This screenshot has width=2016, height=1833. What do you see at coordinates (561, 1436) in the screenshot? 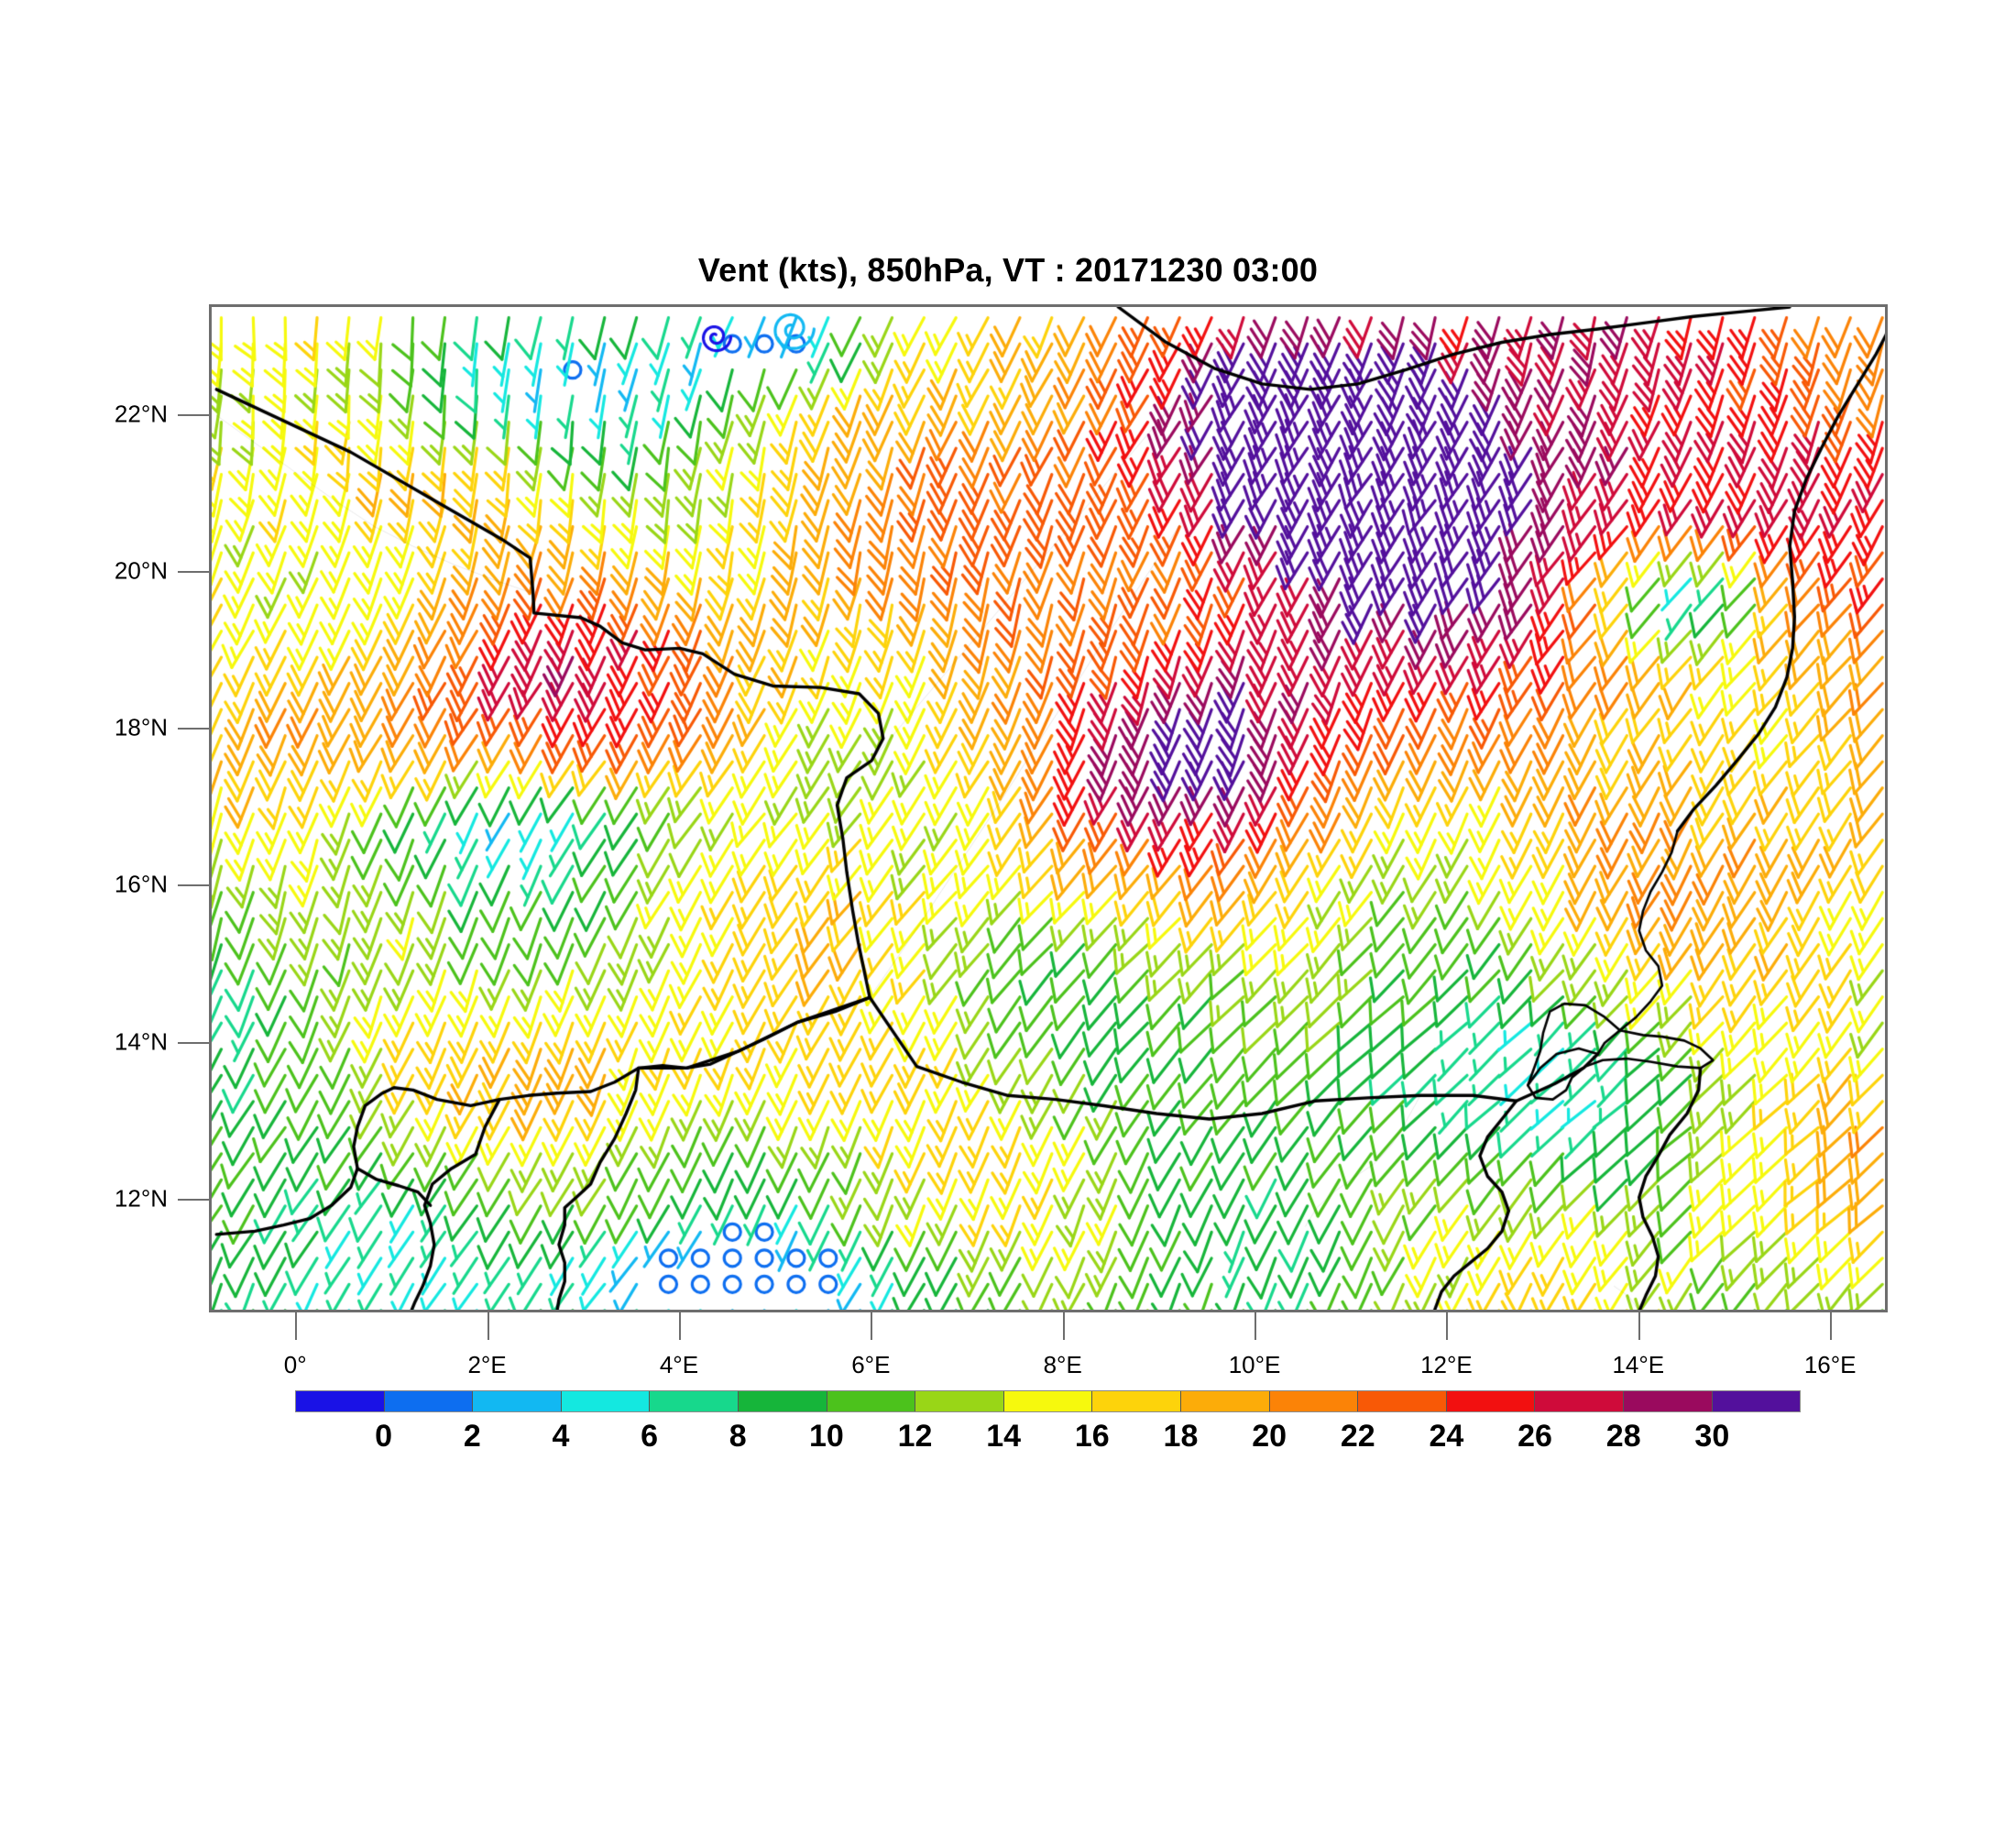
I see `colorbar-tick-label: 4` at bounding box center [561, 1436].